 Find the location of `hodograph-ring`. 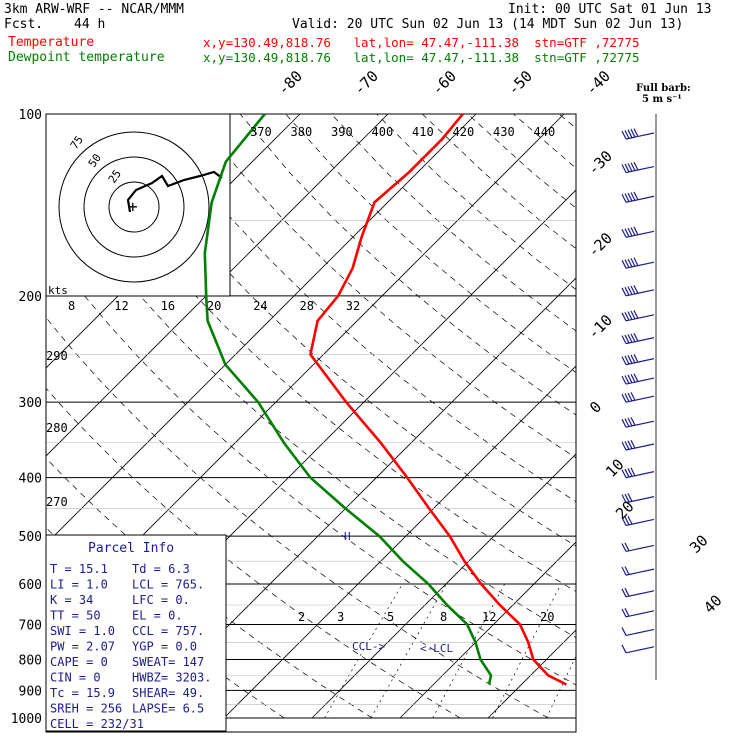

hodograph-ring is located at coordinates (134, 207).